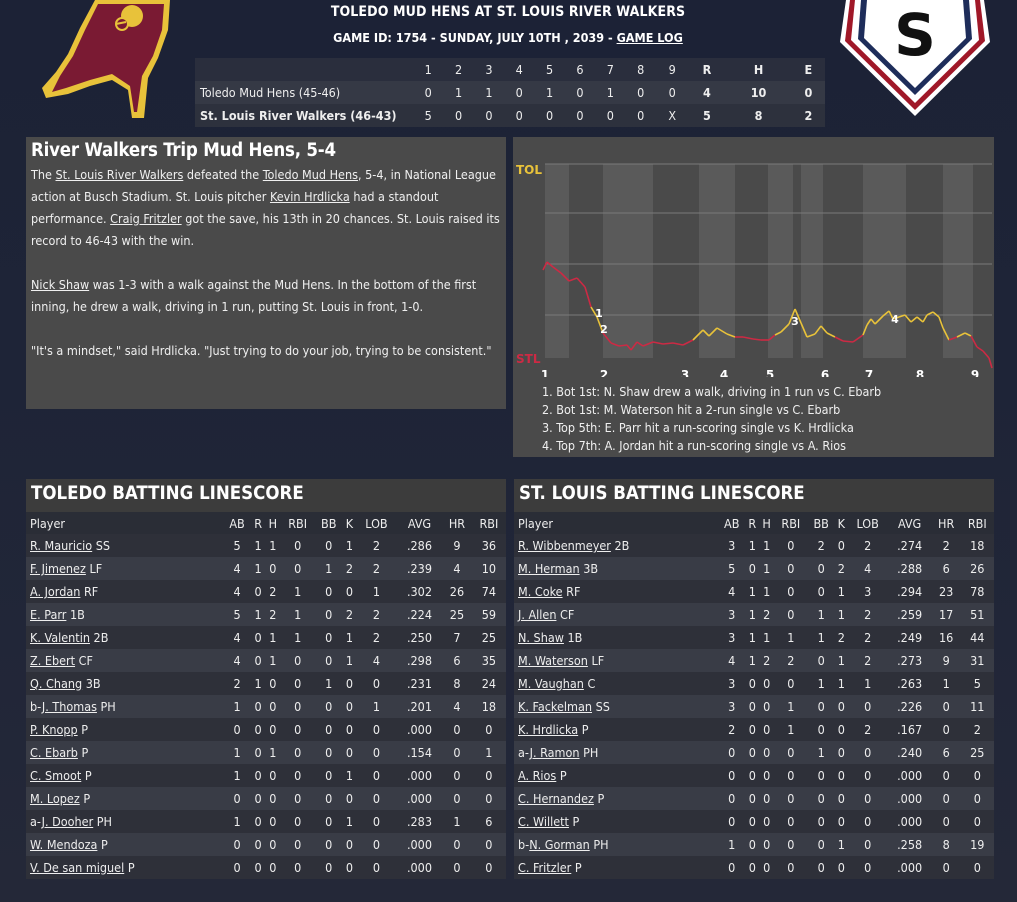 The height and width of the screenshot is (902, 1017). Describe the element at coordinates (309, 196) in the screenshot. I see `player-link-hrdlicka: Kevin Hrdlicka` at that location.